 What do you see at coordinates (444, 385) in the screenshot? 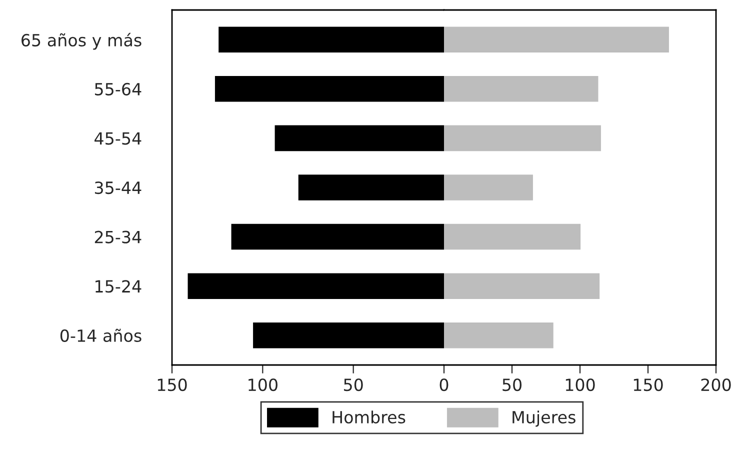
I see `x-tick-label: 0` at bounding box center [444, 385].